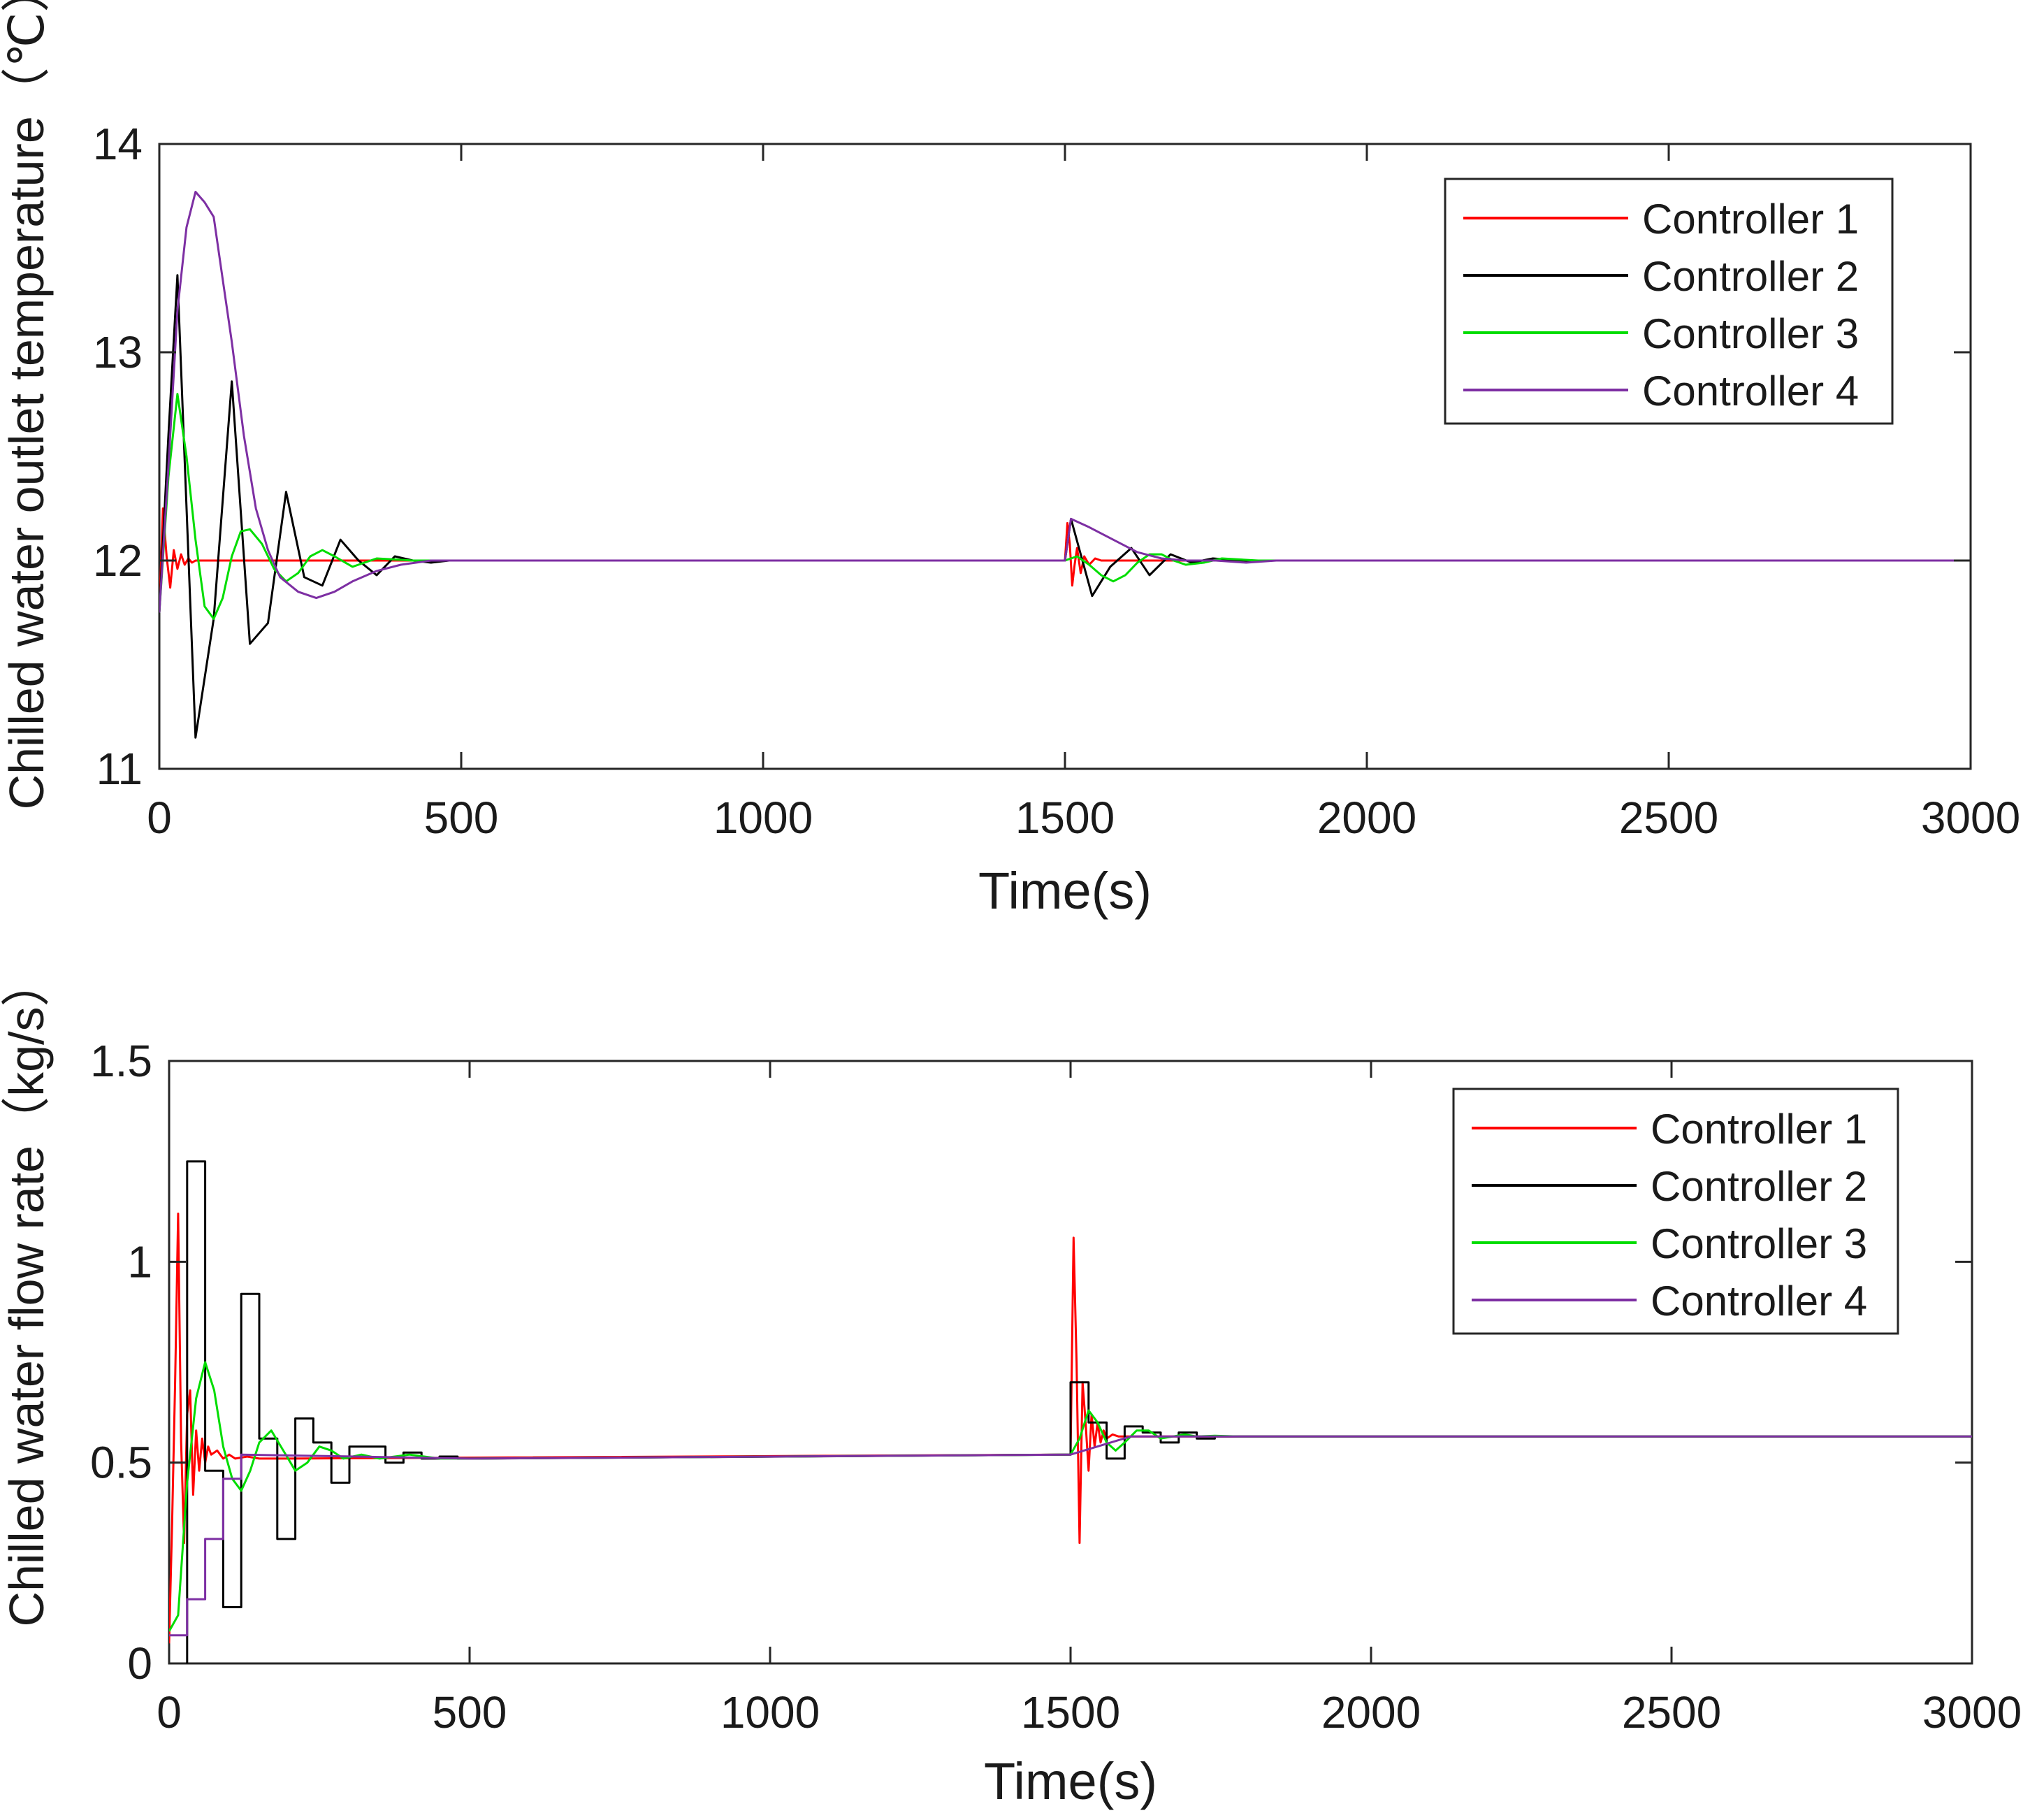 The image size is (2037, 1820). What do you see at coordinates (119, 769) in the screenshot?
I see `y-tick-label: 11` at bounding box center [119, 769].